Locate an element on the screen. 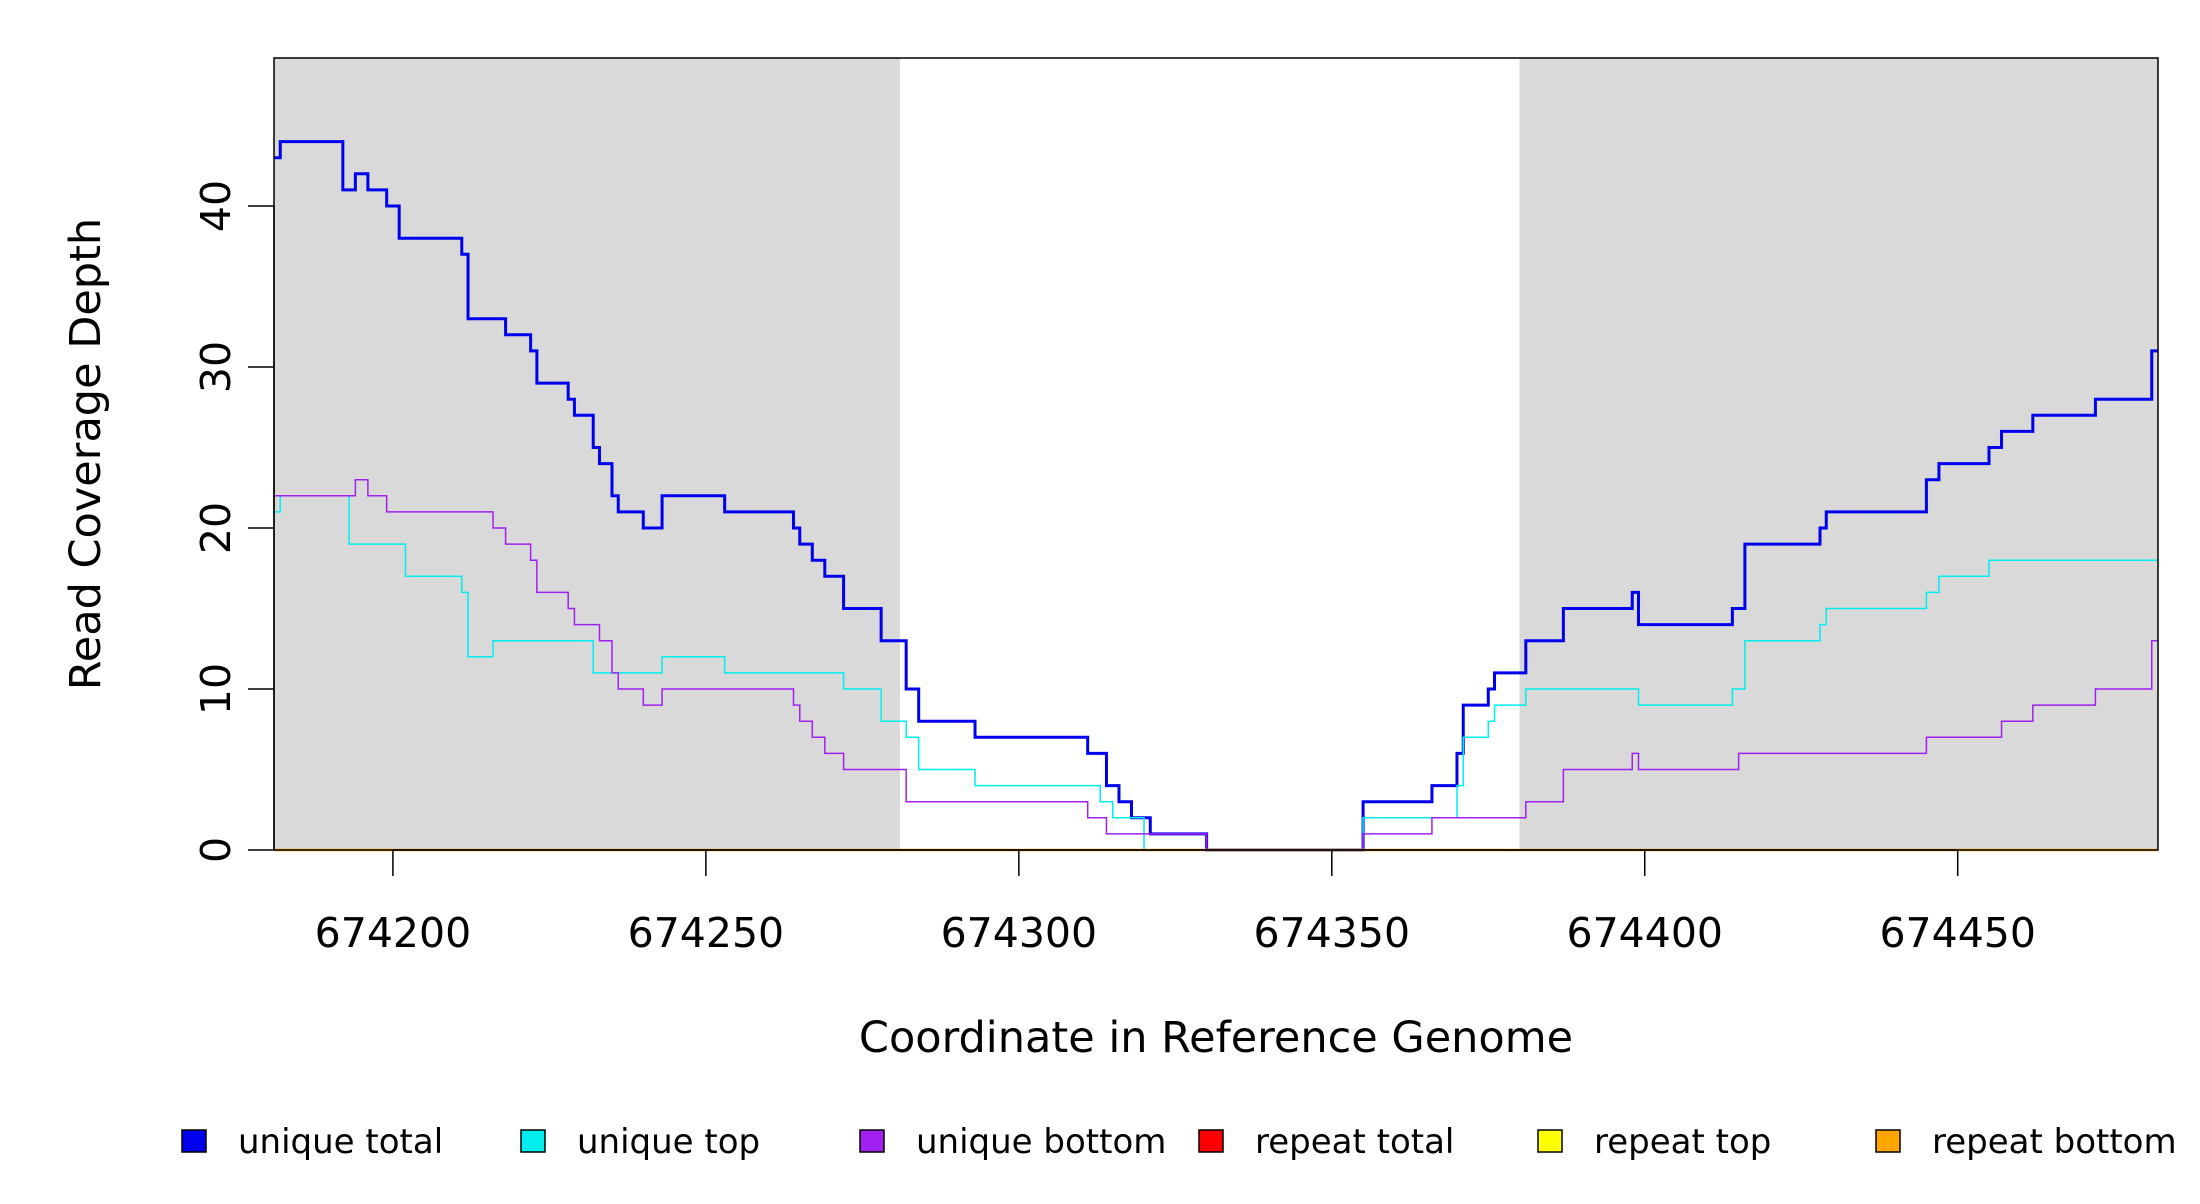 This screenshot has width=2200, height=1204. x-tick-label: 674250 is located at coordinates (706, 933).